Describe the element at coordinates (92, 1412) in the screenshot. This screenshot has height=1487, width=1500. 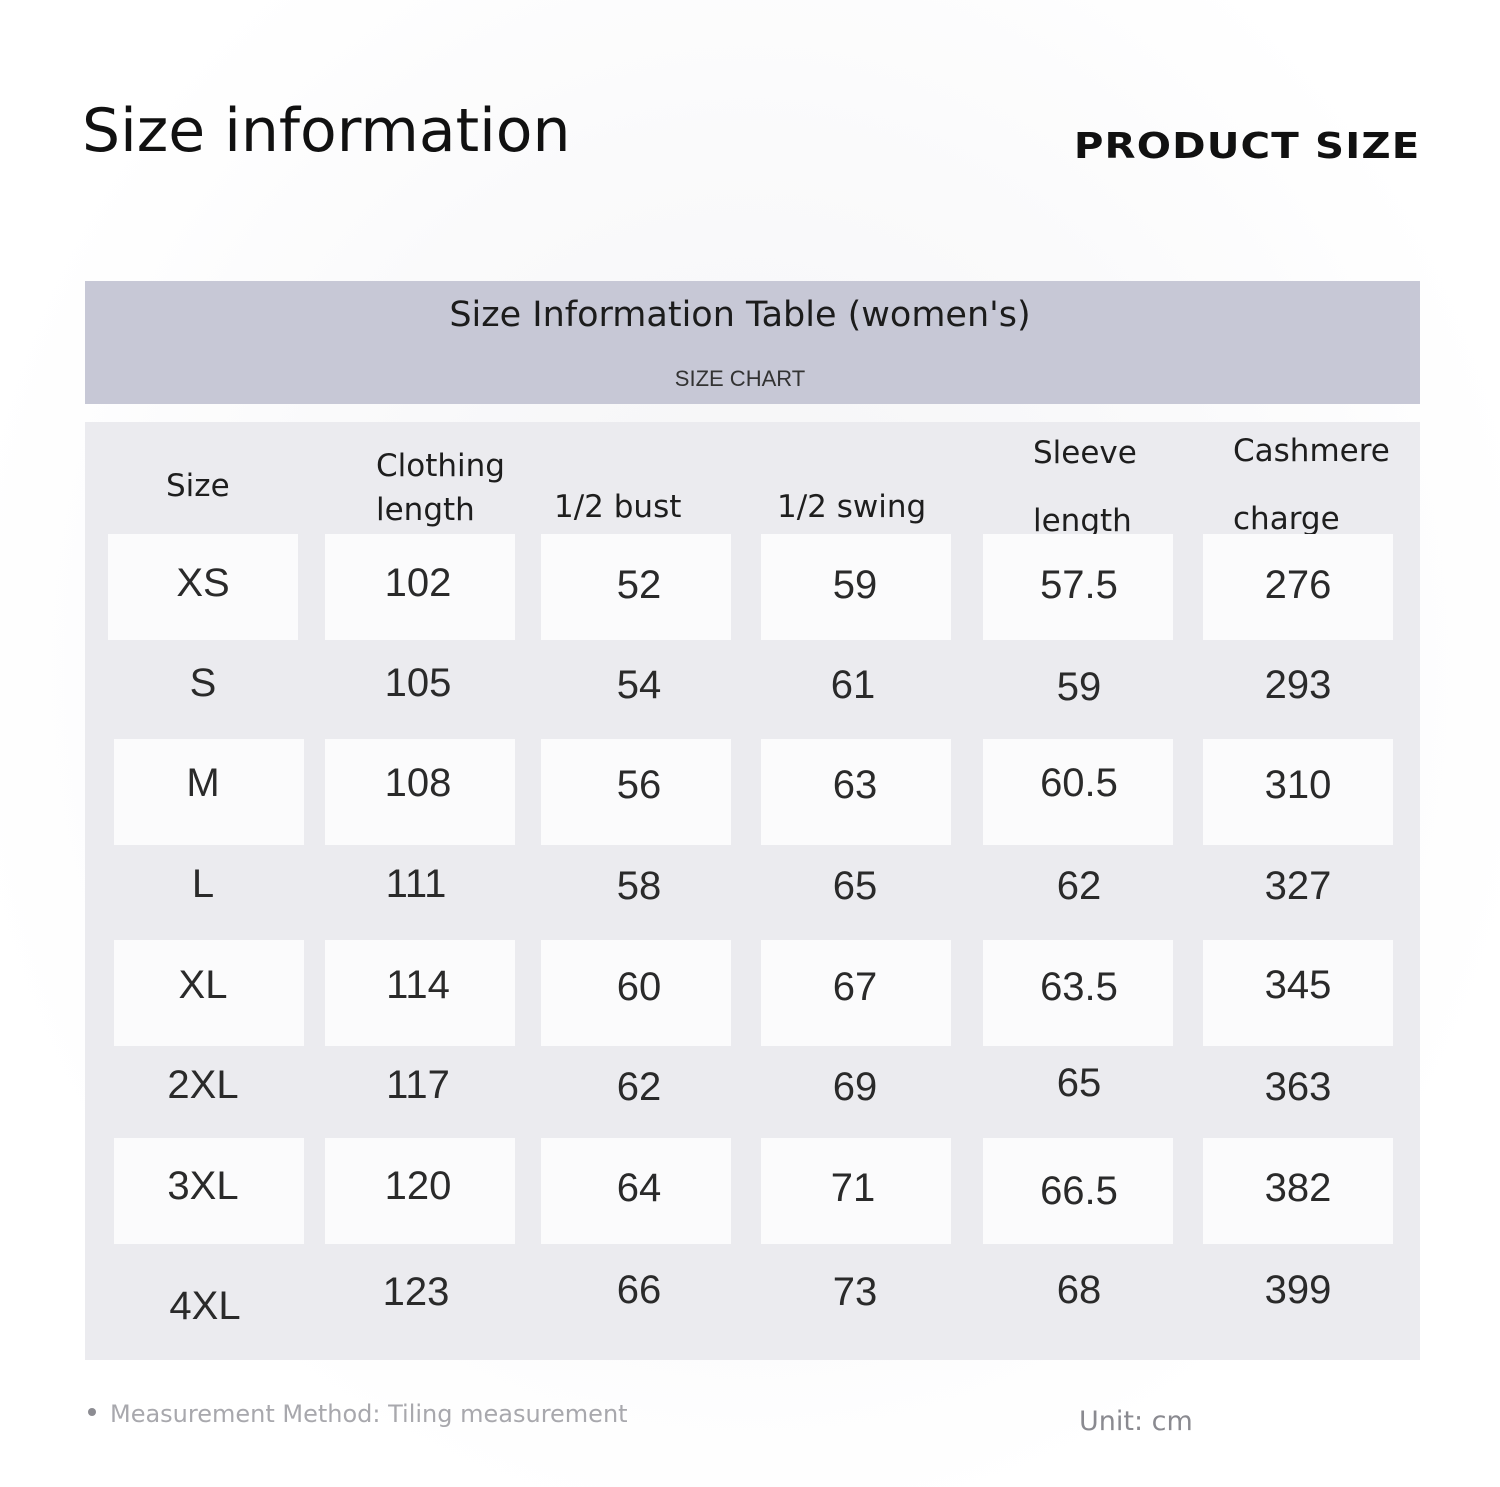
I see `bullet-icon` at that location.